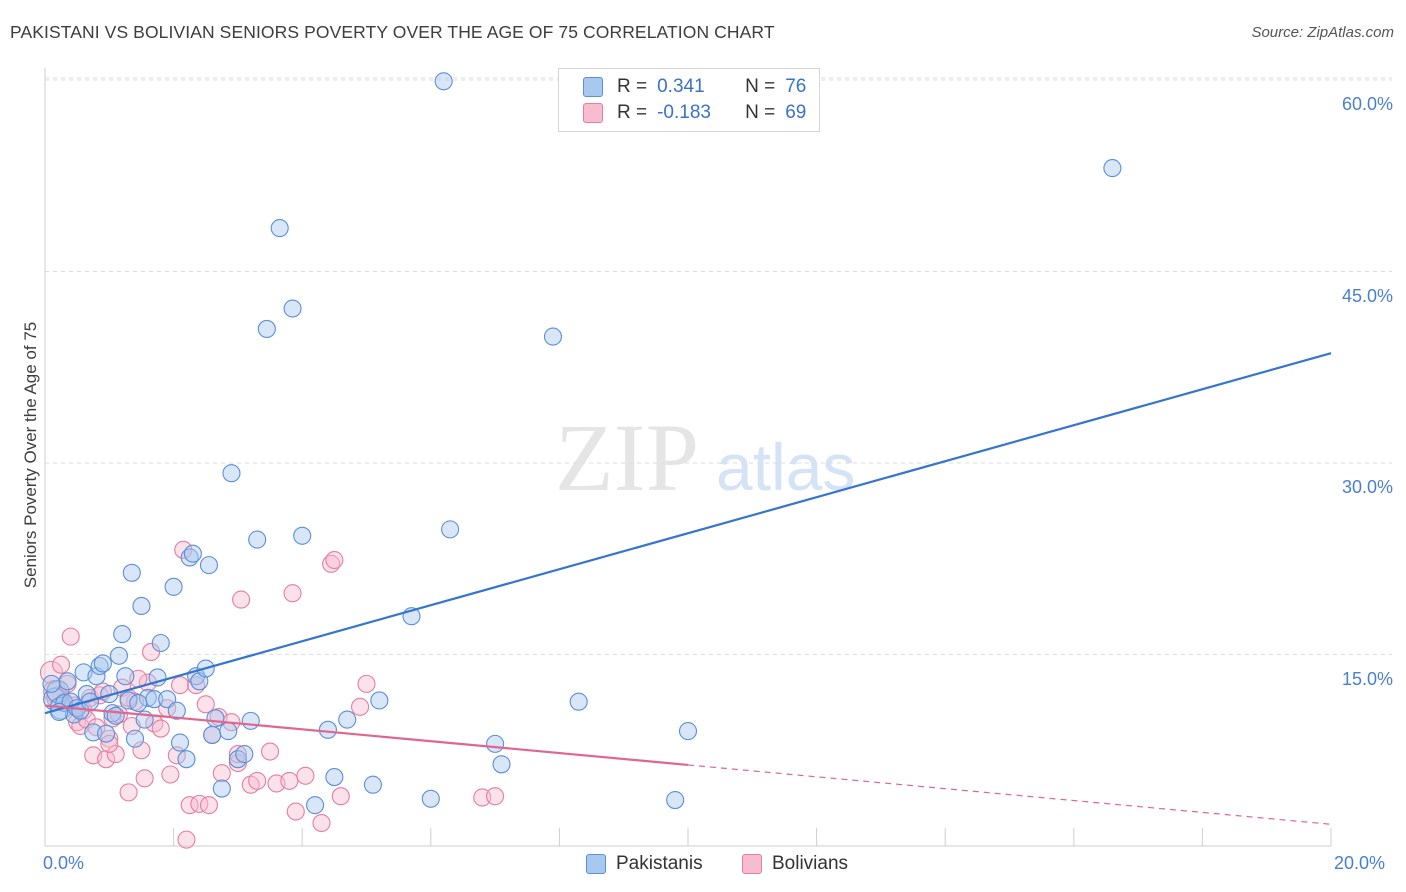 This screenshot has width=1406, height=892. I want to click on y-tick-label: 15.0%, so click(1367, 678).